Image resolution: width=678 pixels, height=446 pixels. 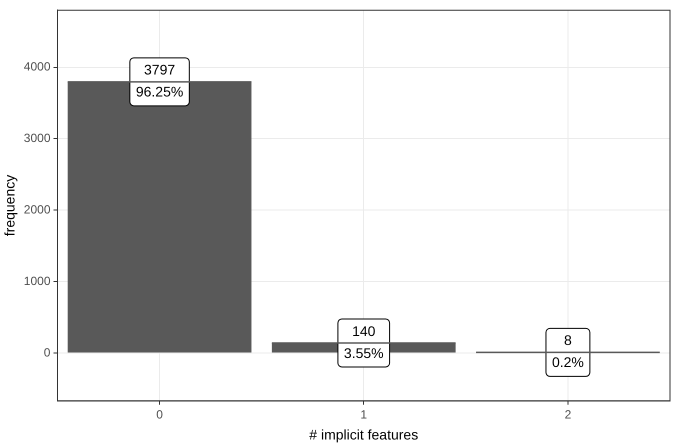 I want to click on y-tick-label: 3000, so click(x=37, y=138).